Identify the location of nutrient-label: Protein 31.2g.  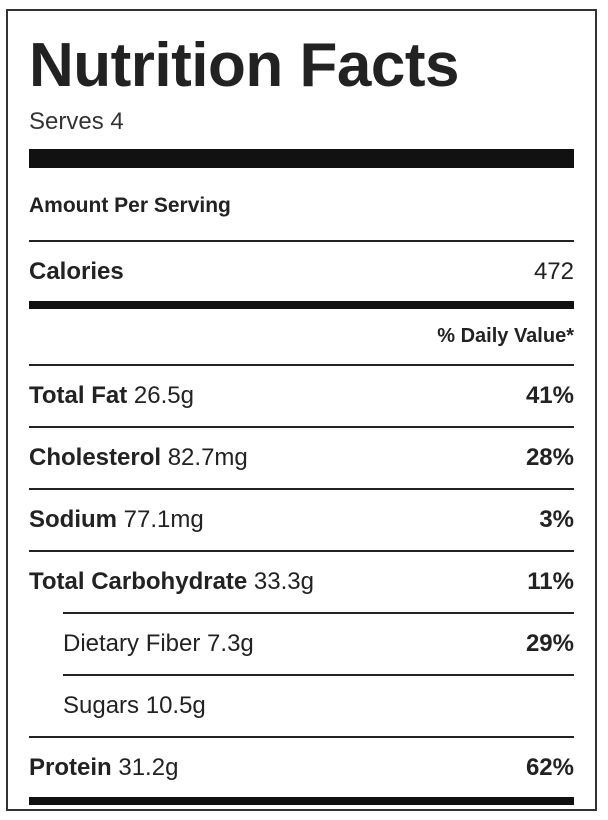
(104, 767).